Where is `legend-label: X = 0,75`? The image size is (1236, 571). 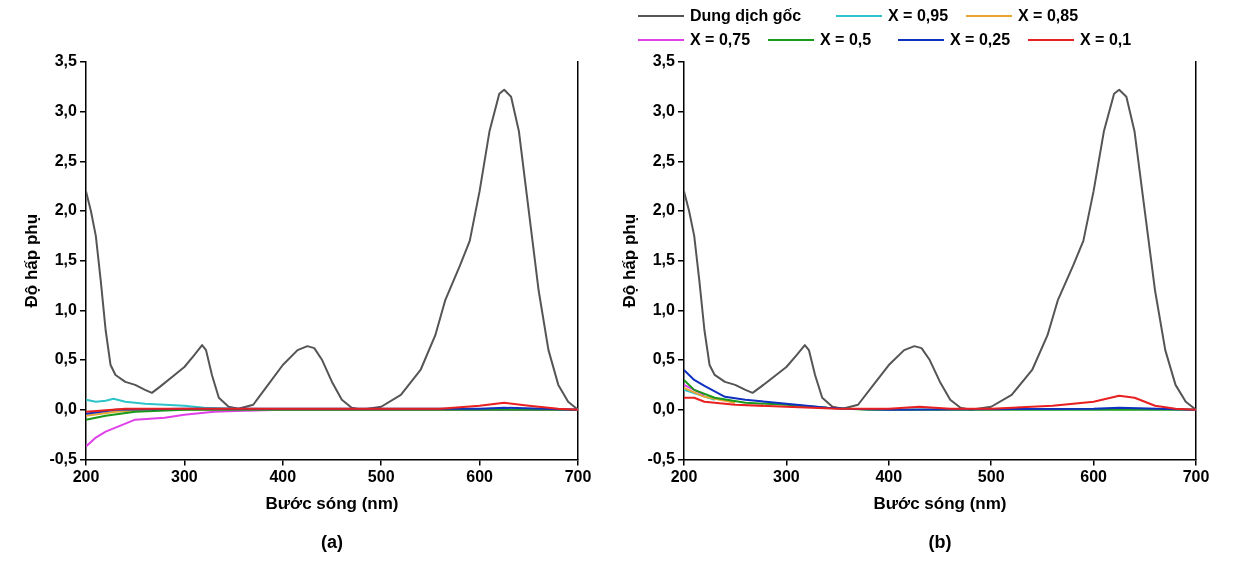 legend-label: X = 0,75 is located at coordinates (720, 40).